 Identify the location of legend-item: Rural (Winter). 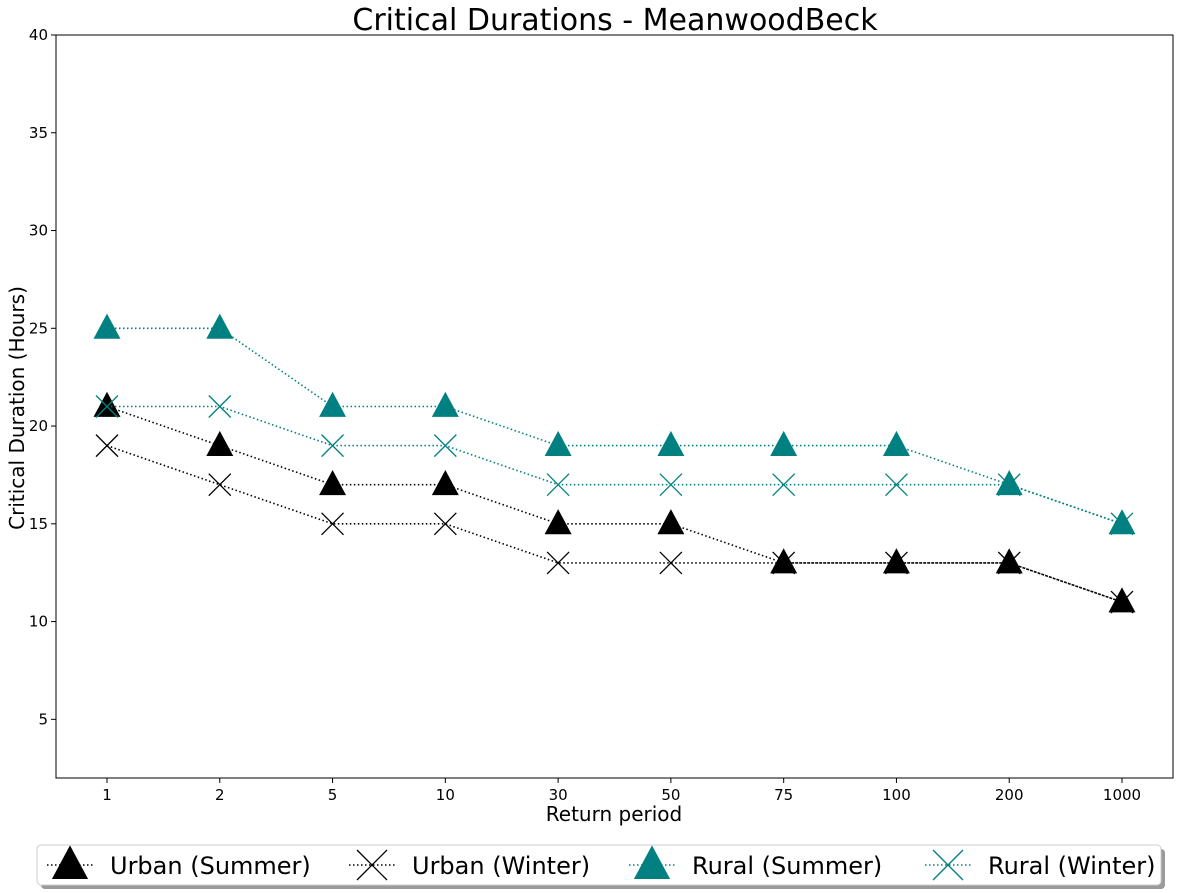
(1040, 865).